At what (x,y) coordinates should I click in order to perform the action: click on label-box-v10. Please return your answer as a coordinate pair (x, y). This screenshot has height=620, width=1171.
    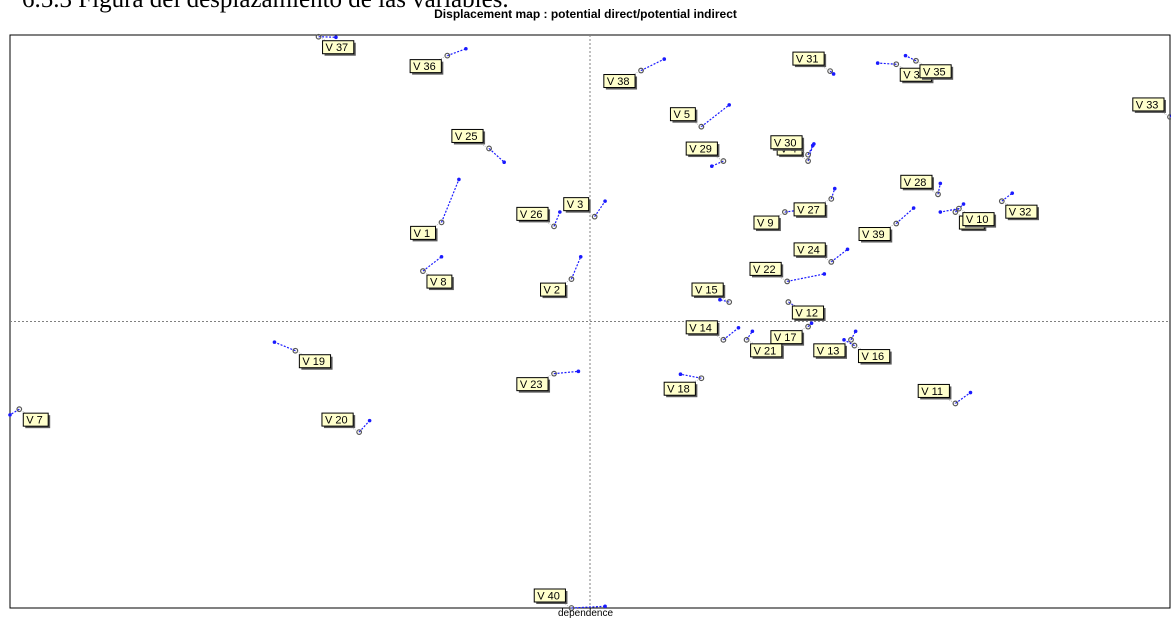
    Looking at the image, I should click on (978, 219).